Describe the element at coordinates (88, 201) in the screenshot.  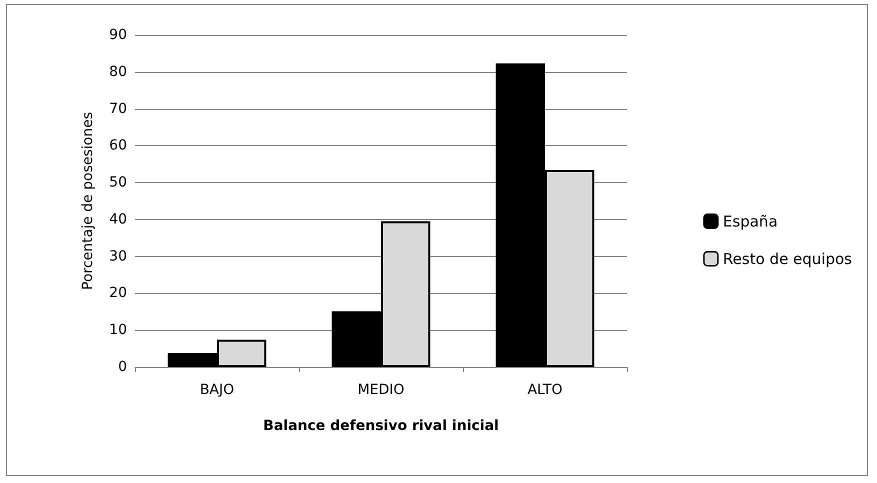
I see `y-axis-title: Porcentaje de posesiones` at that location.